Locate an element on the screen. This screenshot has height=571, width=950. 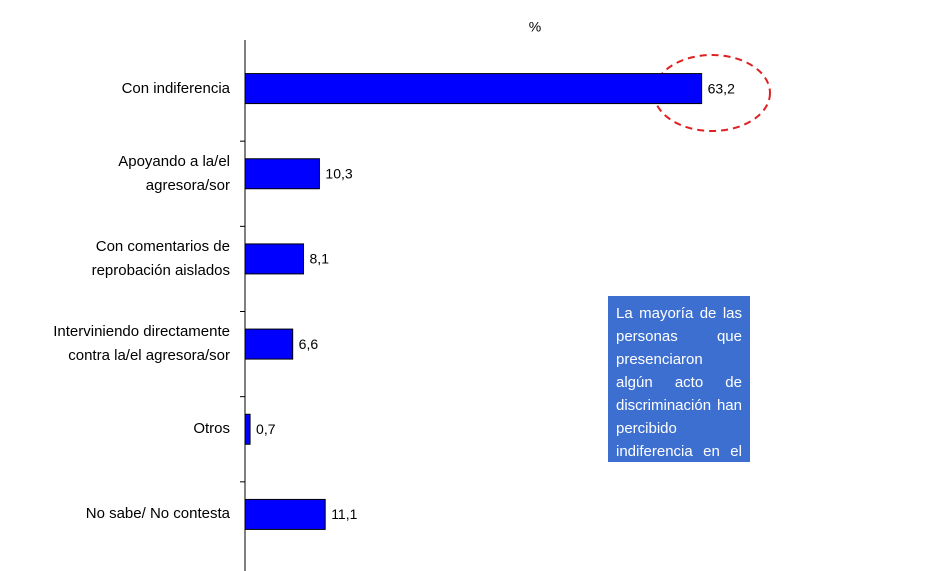
highlight-ellipse is located at coordinates (712, 93).